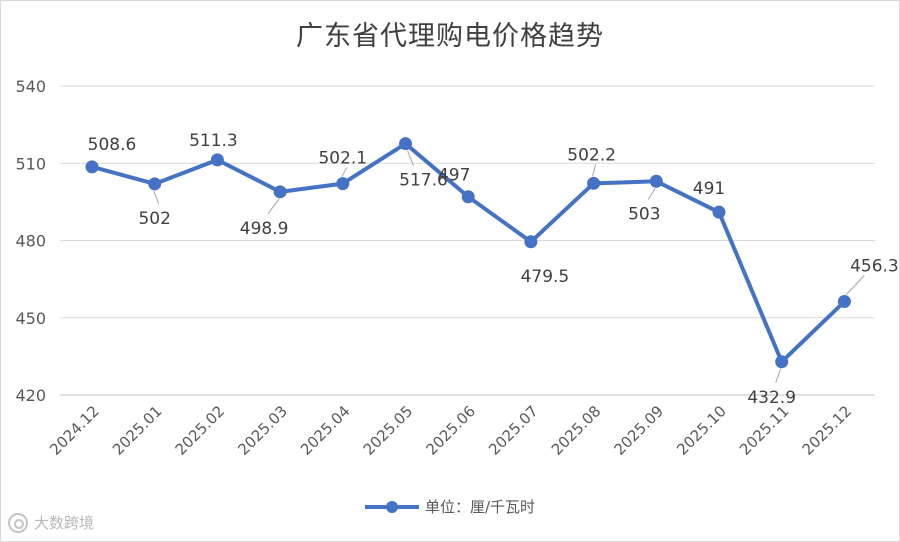  Describe the element at coordinates (137, 430) in the screenshot. I see `x-tick-label: 2025.01` at that location.